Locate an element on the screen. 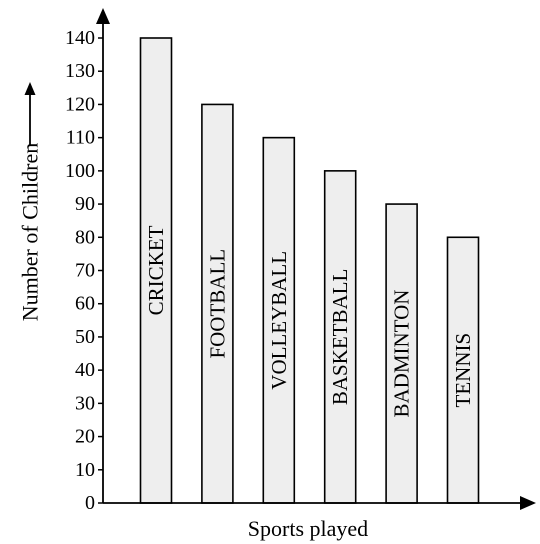 This screenshot has height=544, width=540. y-tick-label: 70 is located at coordinates (85, 271).